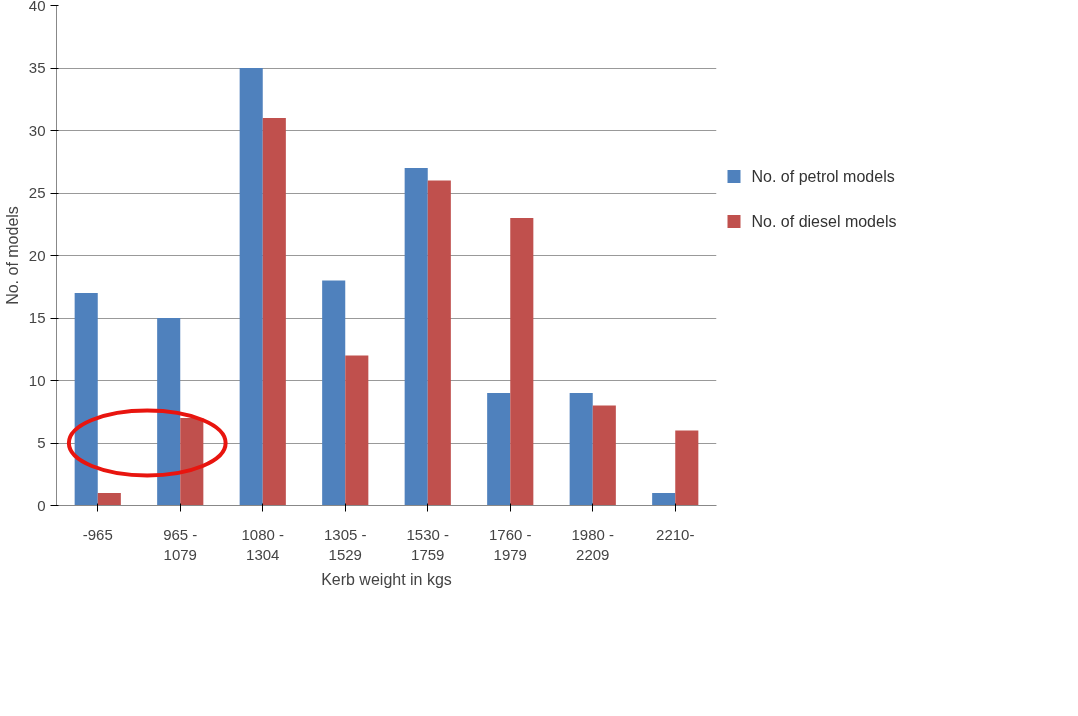 This screenshot has height=716, width=1078. Describe the element at coordinates (593, 544) in the screenshot. I see `x-tick-label: 1980 - 2209` at that location.